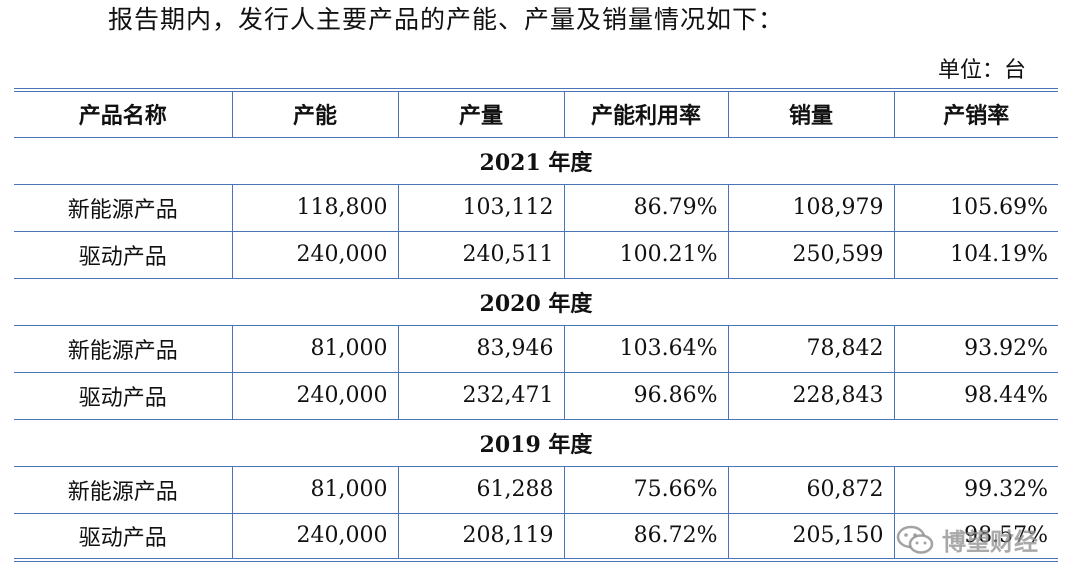 The height and width of the screenshot is (584, 1080). Describe the element at coordinates (645, 396) in the screenshot. I see `cell-utilization: 96.86%` at that location.